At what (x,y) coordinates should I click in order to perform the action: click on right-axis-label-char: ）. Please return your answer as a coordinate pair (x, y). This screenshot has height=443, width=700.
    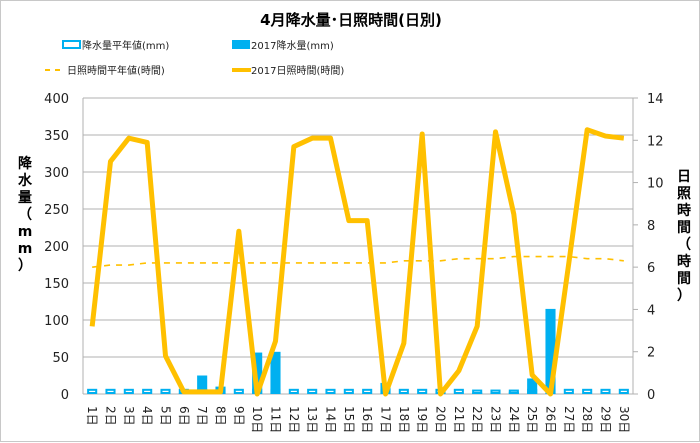
    Looking at the image, I should click on (684, 296).